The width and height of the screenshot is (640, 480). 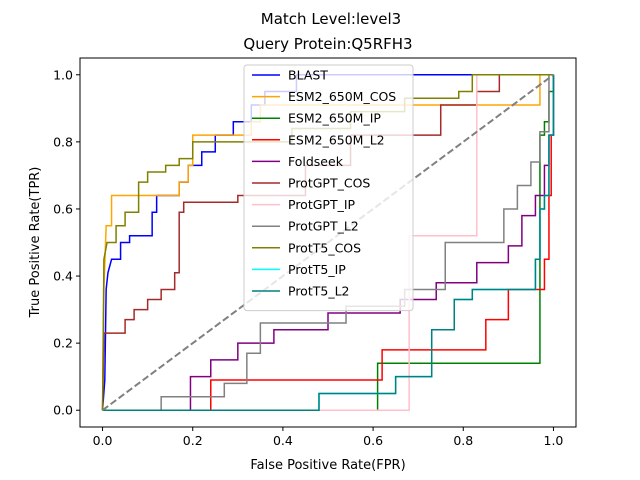 I want to click on y-axis-ticks: 0.0 0.2 0.4 0.6 0.8 1.0, so click(x=66, y=242).